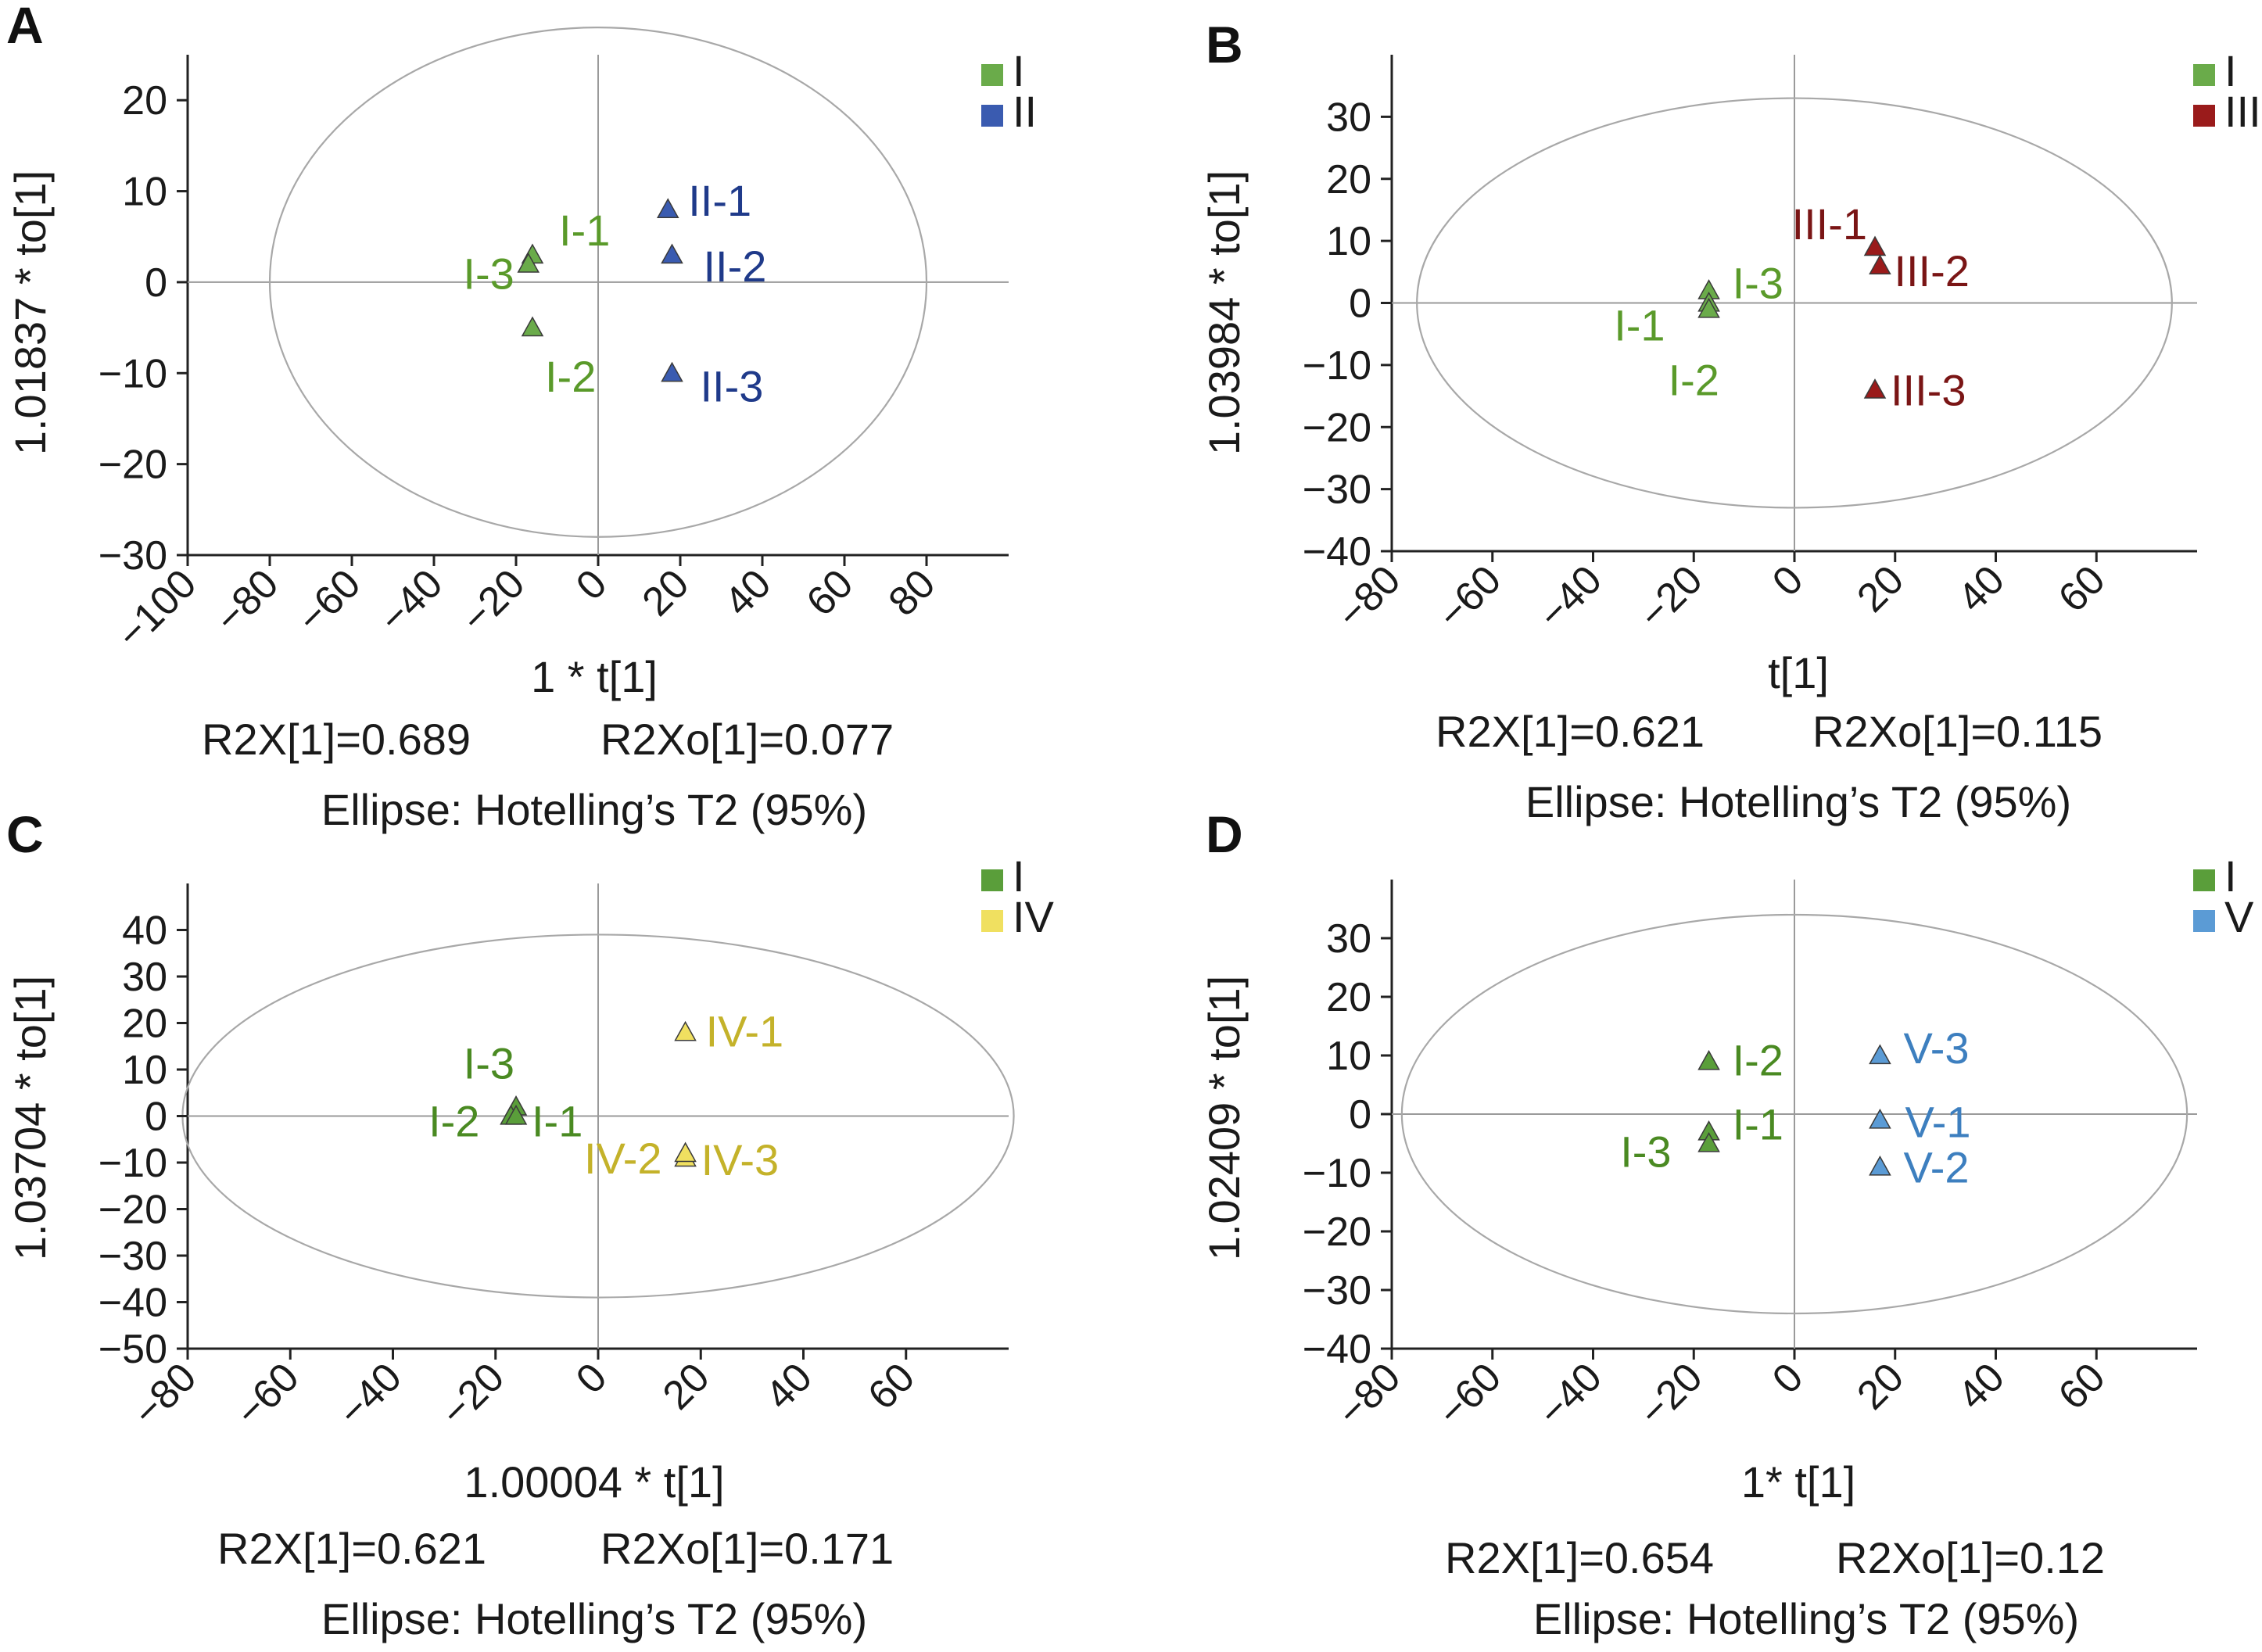 The image size is (2262, 1652). Describe the element at coordinates (1971, 1557) in the screenshot. I see `r2xo-stat: R2Xo[1]=0.12` at that location.